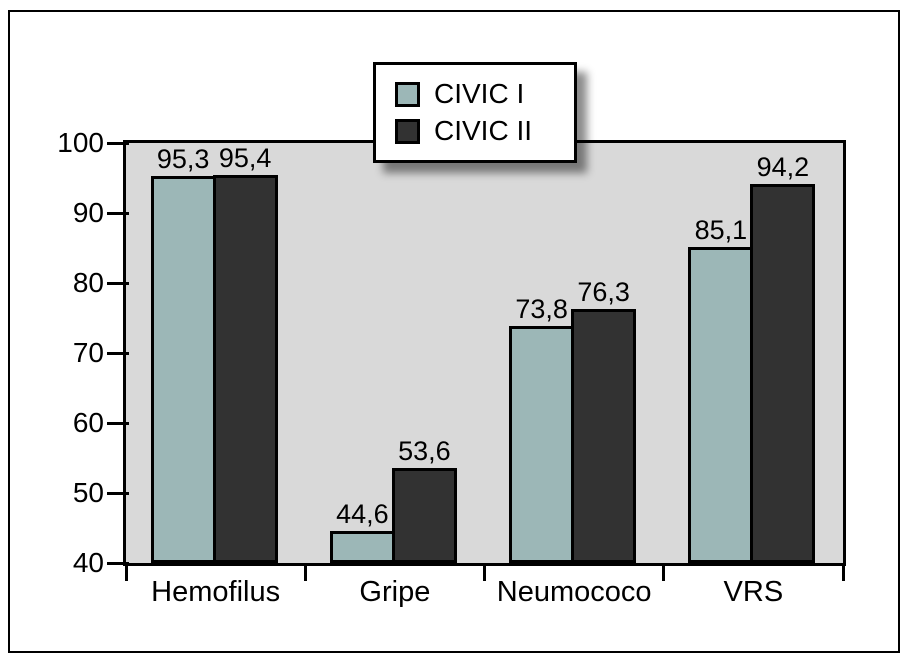 This screenshot has height=663, width=910. I want to click on legend-label-civic-ii: CIVIC II, so click(483, 130).